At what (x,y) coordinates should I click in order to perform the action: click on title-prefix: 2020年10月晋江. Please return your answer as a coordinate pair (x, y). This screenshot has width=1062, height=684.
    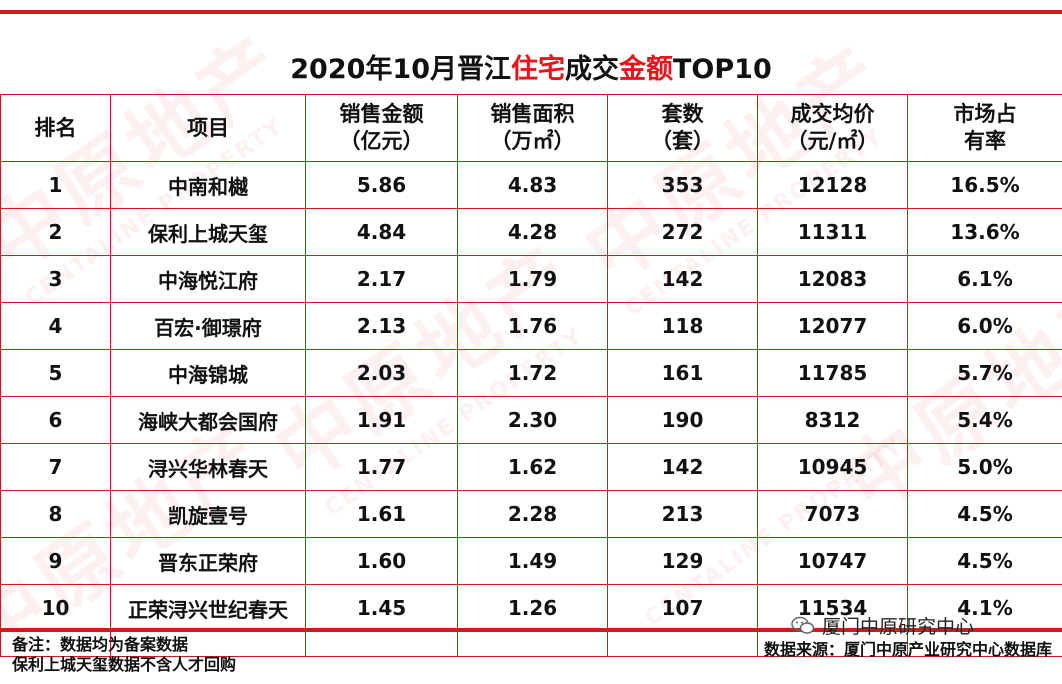
    Looking at the image, I should click on (400, 69).